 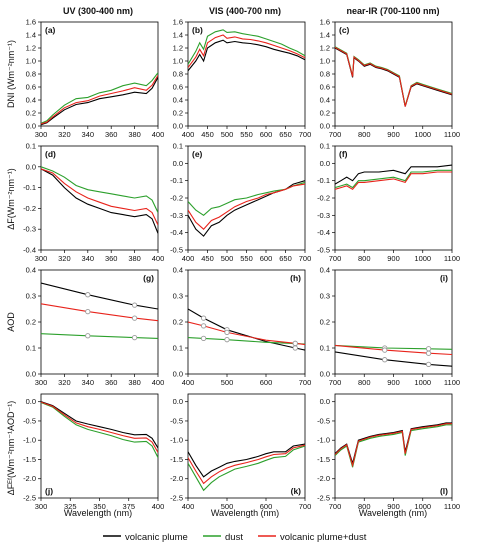 What do you see at coordinates (31, 22) in the screenshot?
I see `y-tick-label: 1.6` at bounding box center [31, 22].